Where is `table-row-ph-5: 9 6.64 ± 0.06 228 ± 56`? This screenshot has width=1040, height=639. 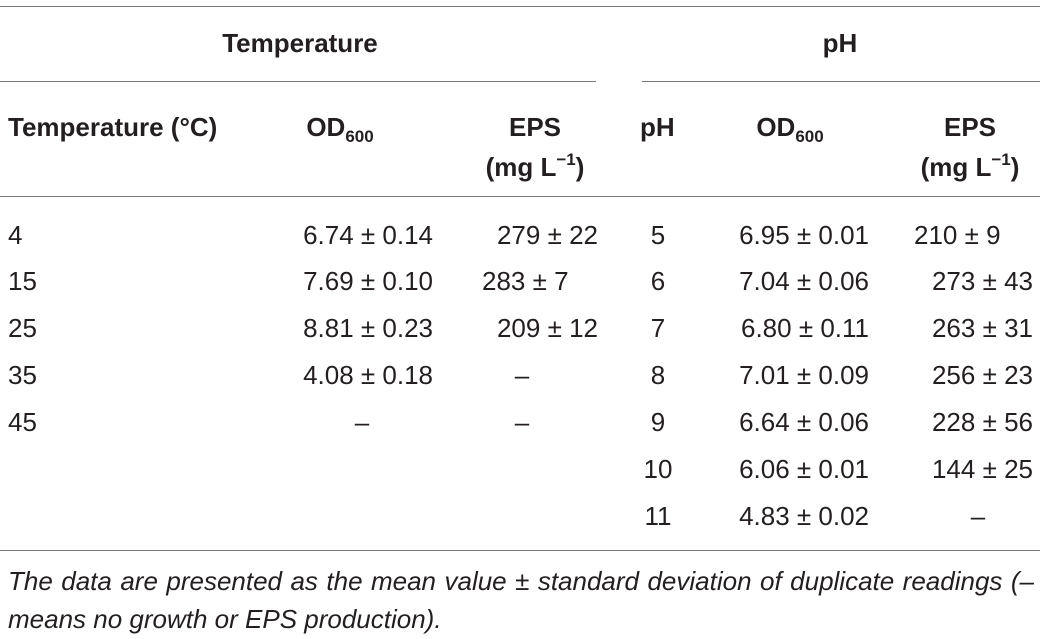
table-row-ph-5: 9 6.64 ± 0.06 228 ± 56 is located at coordinates (830, 422).